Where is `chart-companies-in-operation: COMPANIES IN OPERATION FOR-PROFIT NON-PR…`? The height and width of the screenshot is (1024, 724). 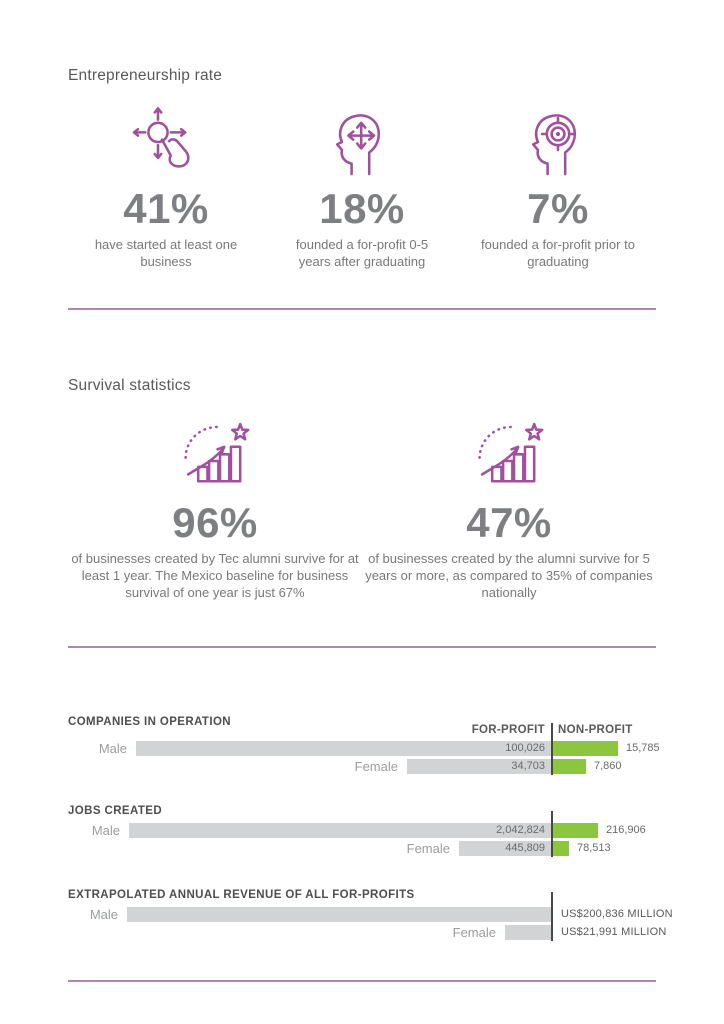 chart-companies-in-operation: COMPANIES IN OPERATION FOR-PROFIT NON-PR… is located at coordinates (364, 745).